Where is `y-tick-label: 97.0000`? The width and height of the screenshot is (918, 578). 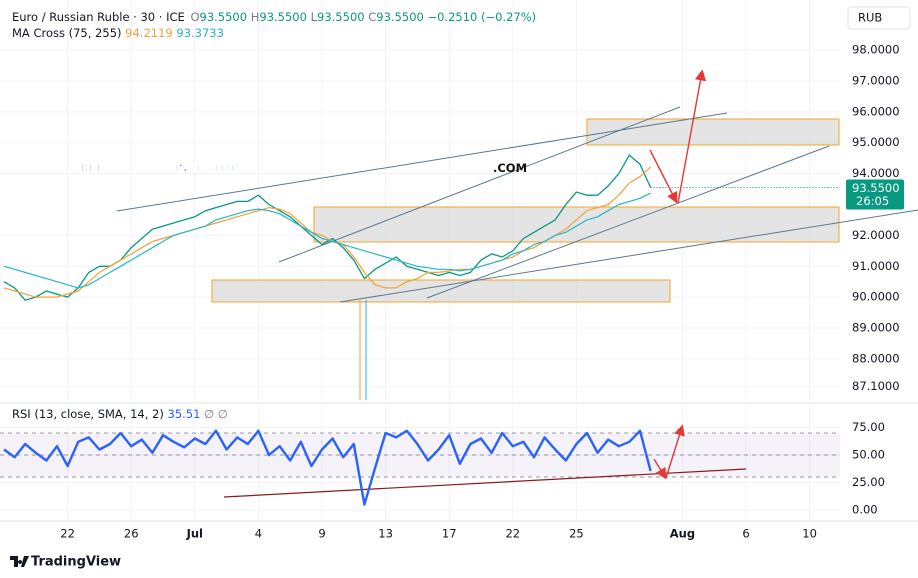
y-tick-label: 97.0000 is located at coordinates (876, 80).